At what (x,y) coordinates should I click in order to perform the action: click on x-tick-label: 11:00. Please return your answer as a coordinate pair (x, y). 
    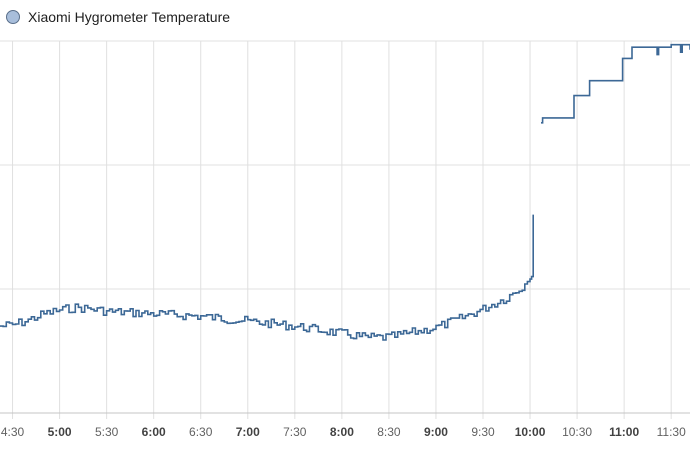
    Looking at the image, I should click on (624, 432).